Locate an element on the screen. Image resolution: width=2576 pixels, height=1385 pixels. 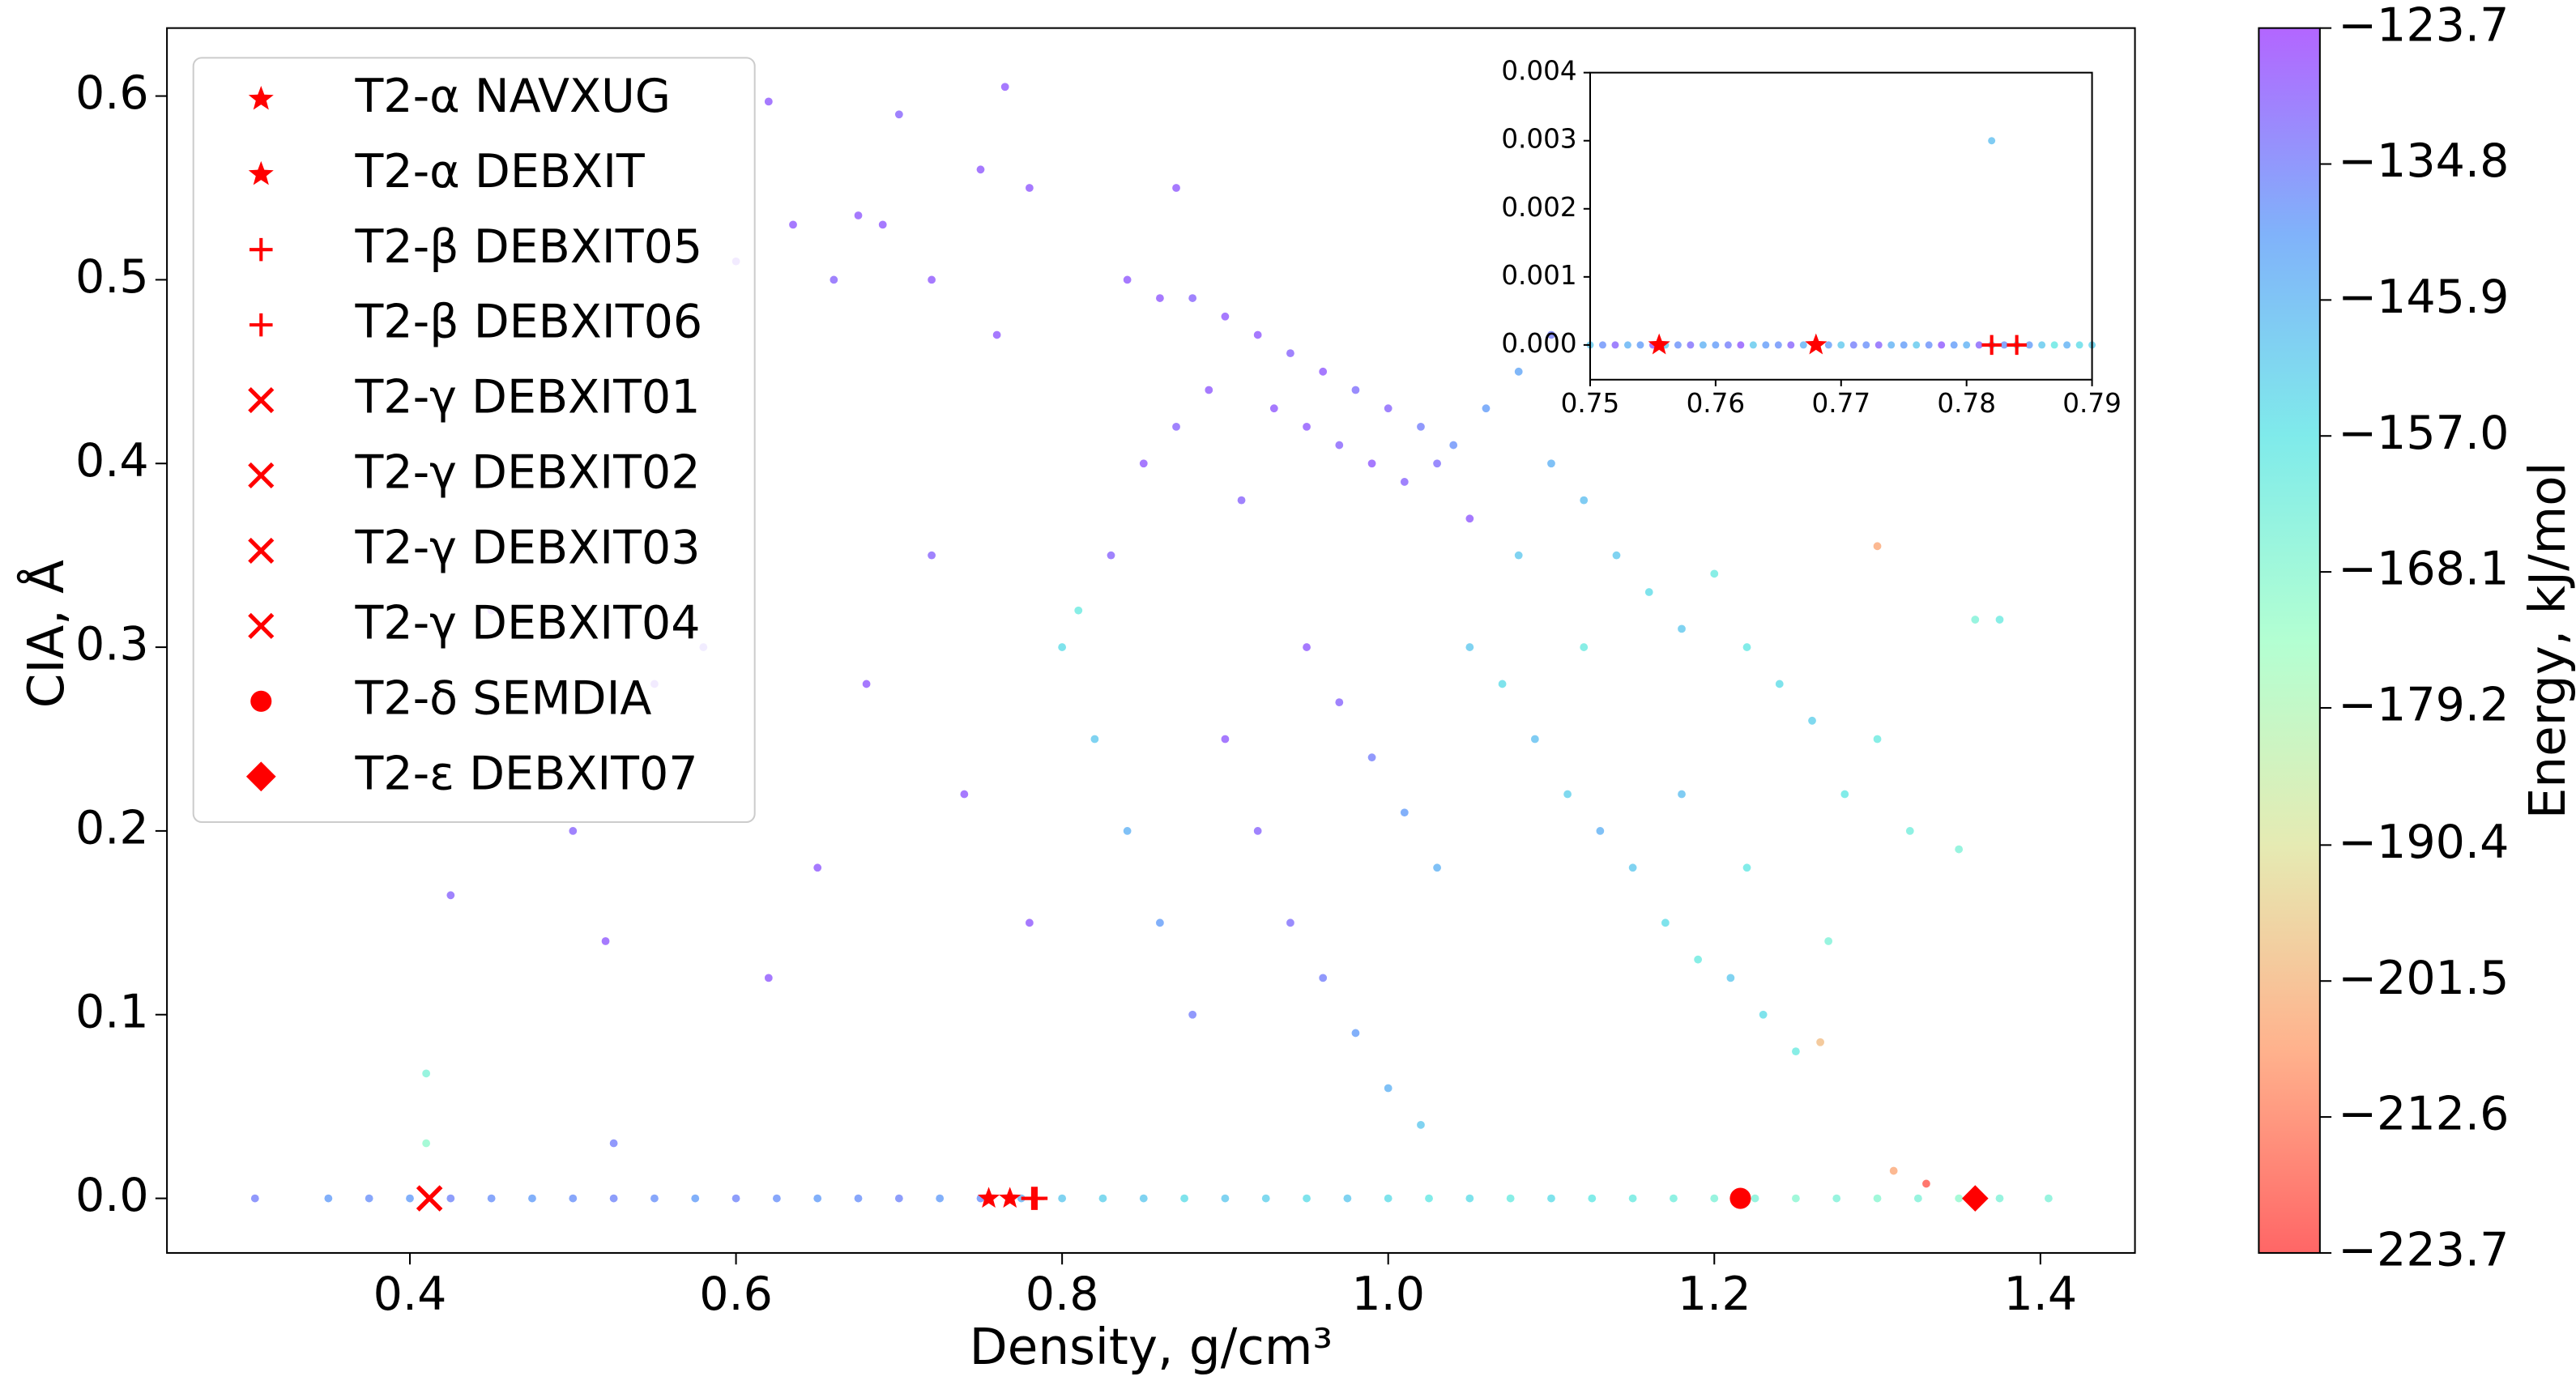
colorbar is located at coordinates (2289, 640).